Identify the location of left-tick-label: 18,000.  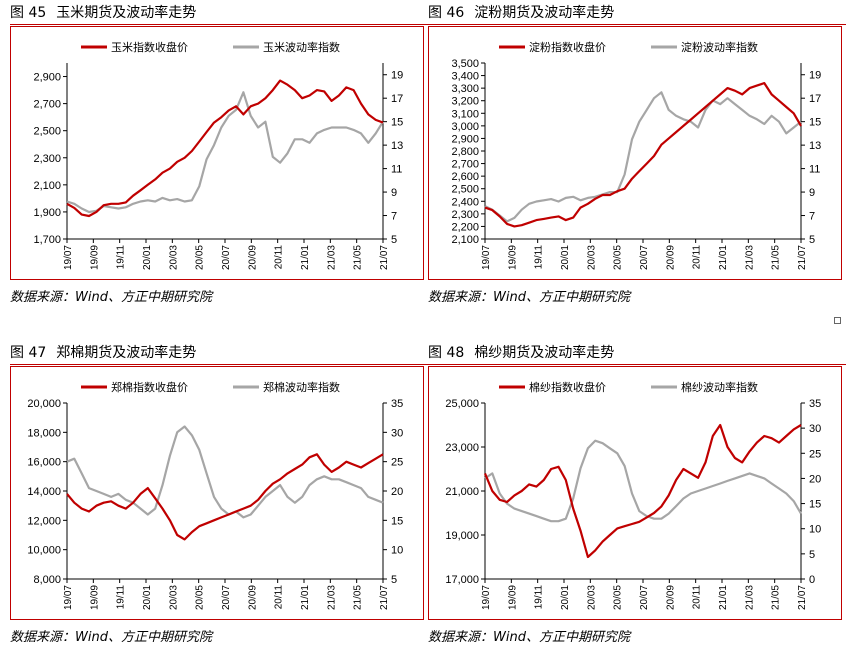
(44, 433).